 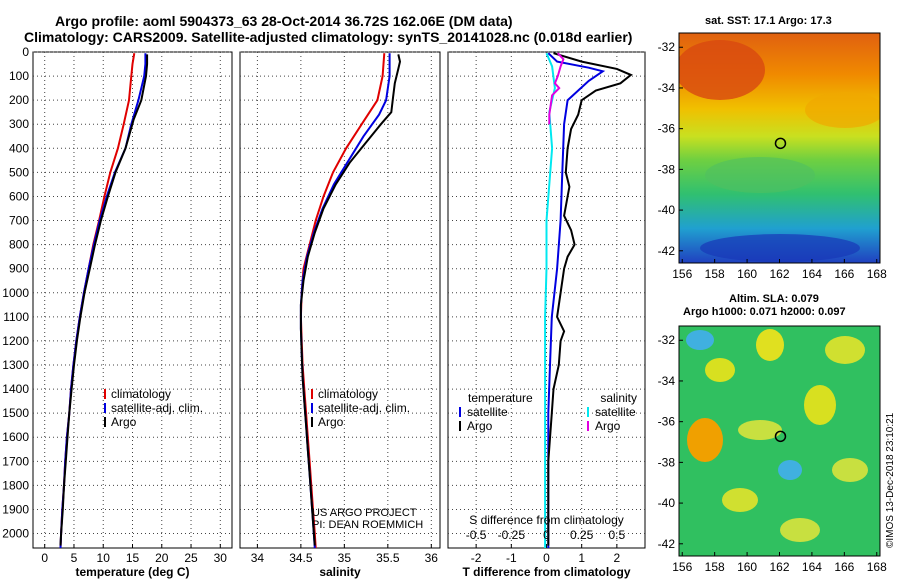 I want to click on sla-map-float-marker, so click(x=780, y=436).